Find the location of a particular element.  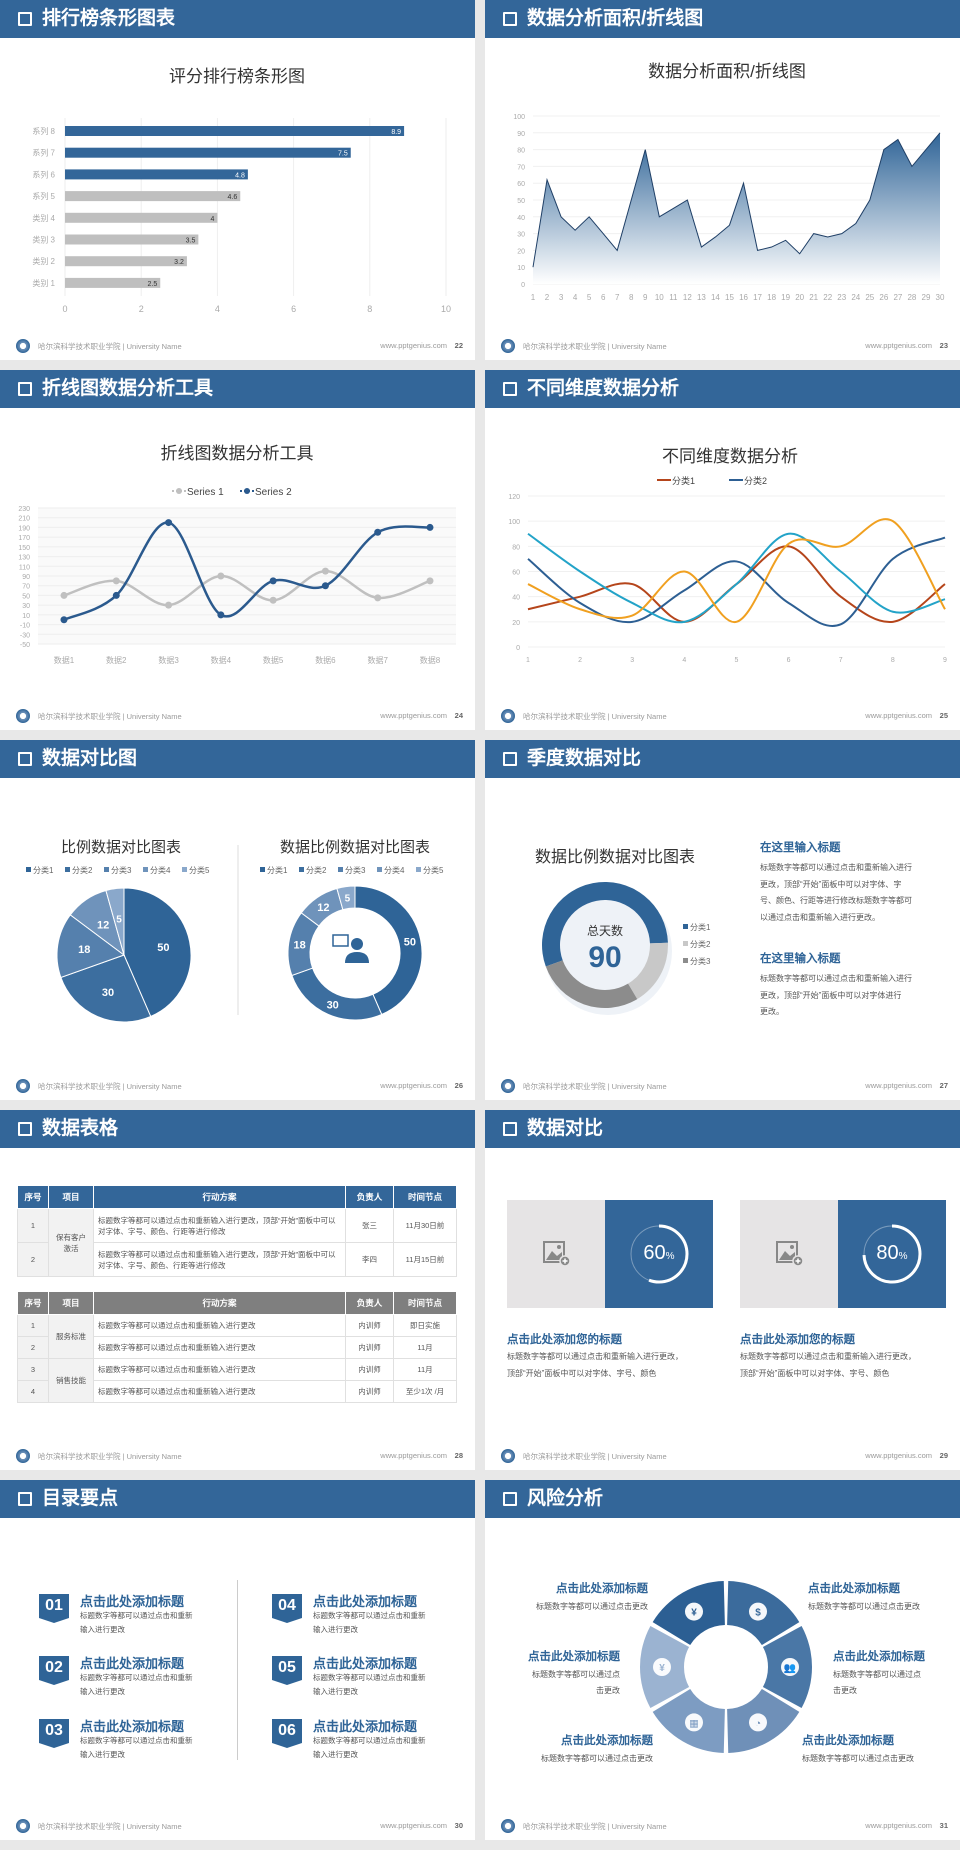

bar-value-label: 2.5 is located at coordinates (153, 284).